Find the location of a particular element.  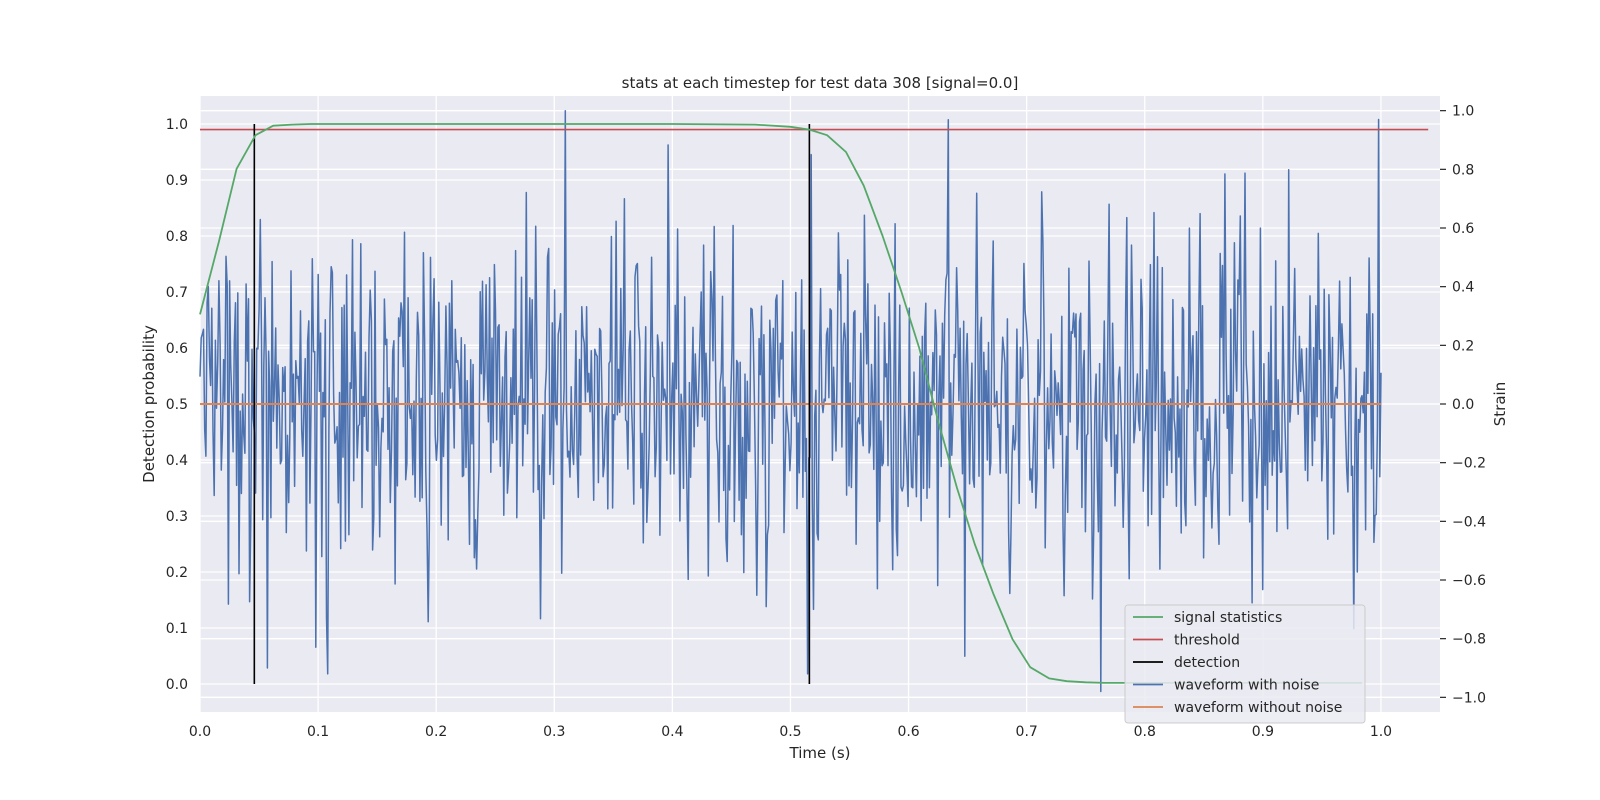

legend-box is located at coordinates (1245, 664).